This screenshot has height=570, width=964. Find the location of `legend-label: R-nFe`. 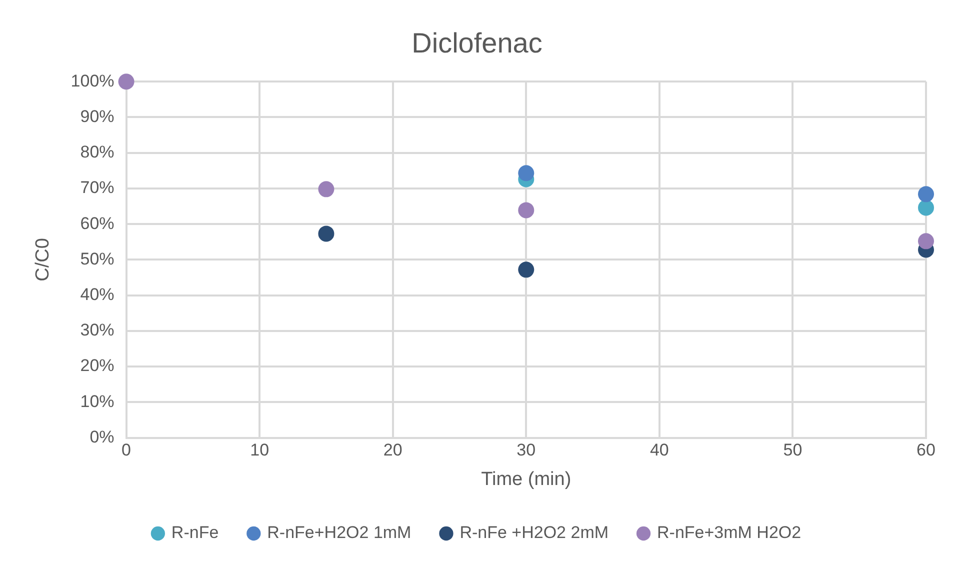

legend-label: R-nFe is located at coordinates (195, 532).